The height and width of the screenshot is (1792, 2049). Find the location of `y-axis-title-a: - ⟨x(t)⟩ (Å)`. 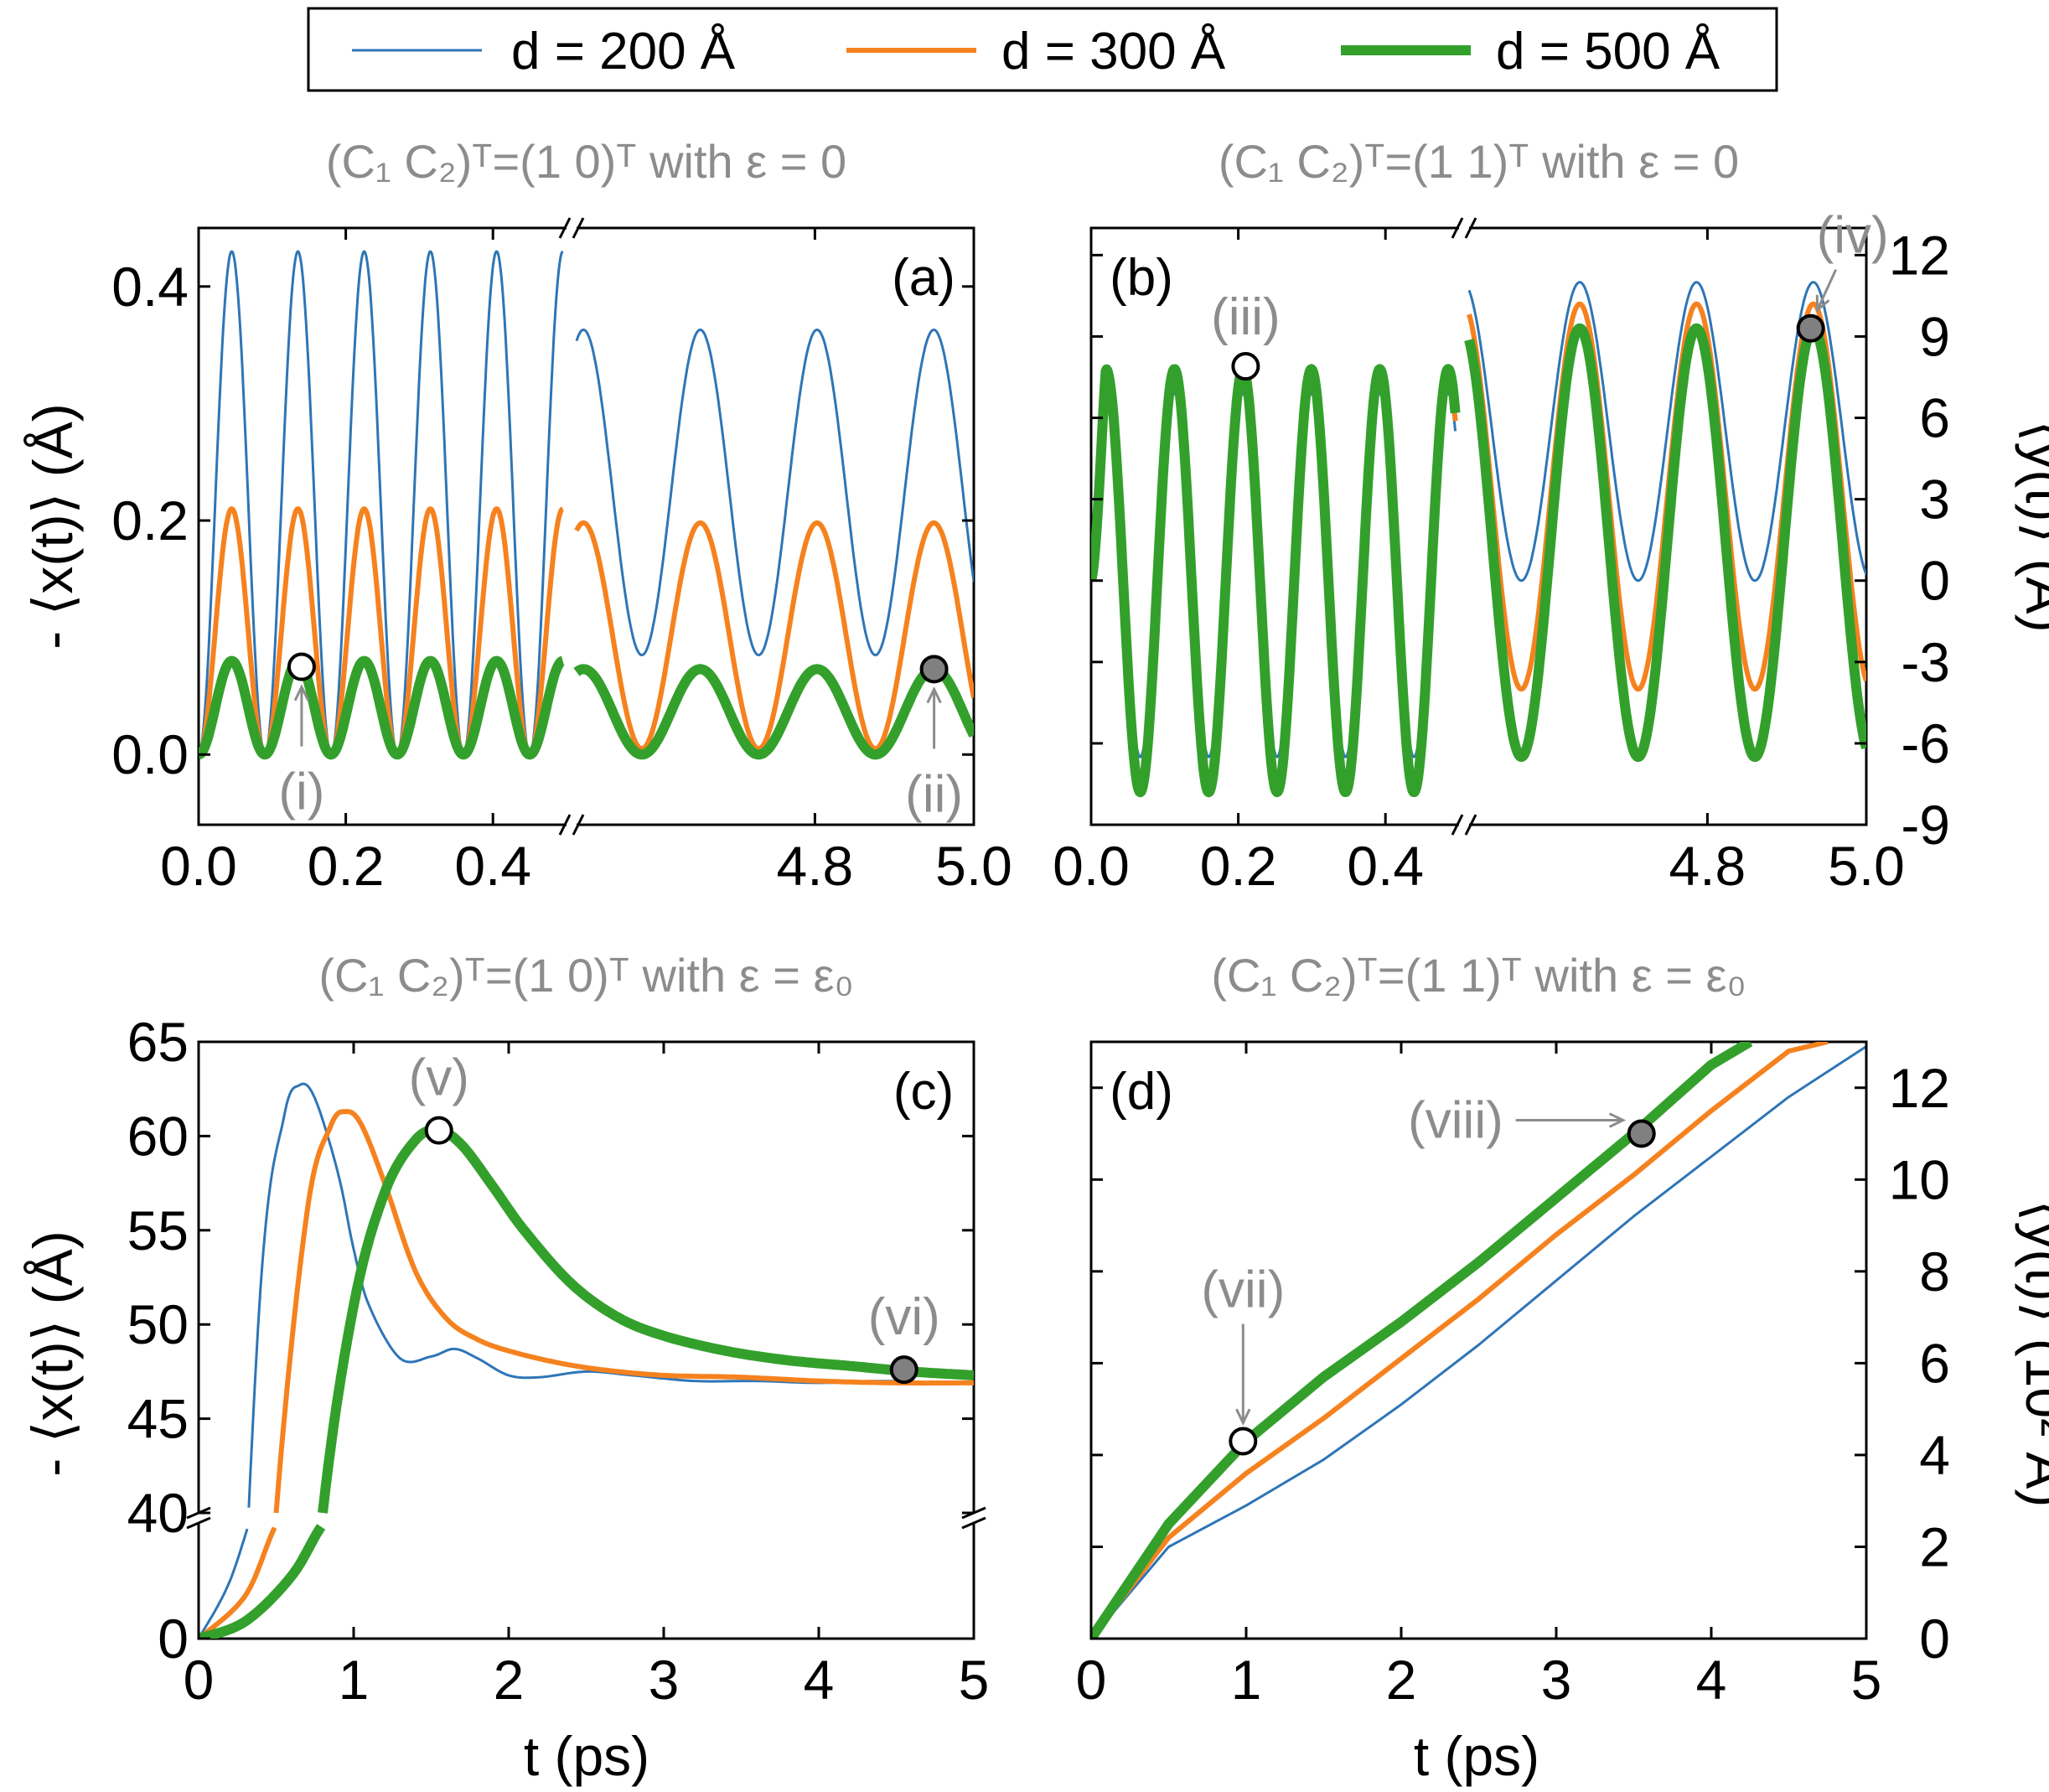

y-axis-title-a: - ⟨x(t)⟩ (Å) is located at coordinates (53, 526).